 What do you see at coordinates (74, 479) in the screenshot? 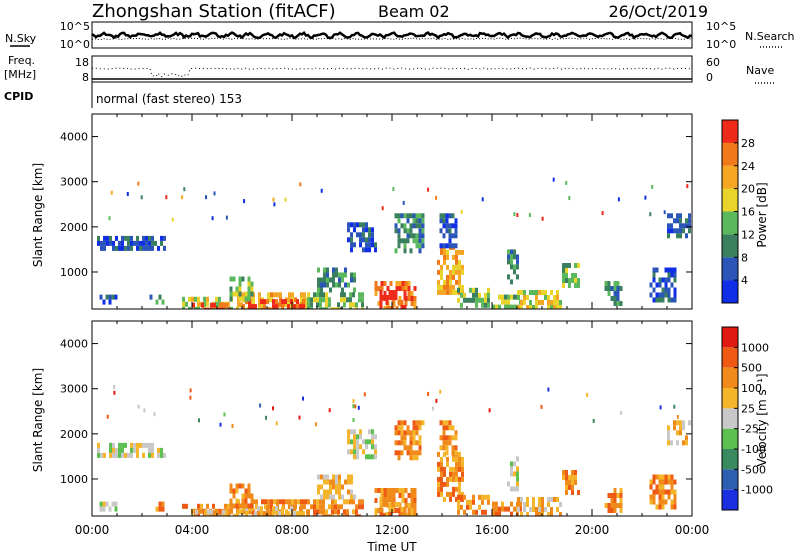
I see `y-tick-label: 1000` at bounding box center [74, 479].